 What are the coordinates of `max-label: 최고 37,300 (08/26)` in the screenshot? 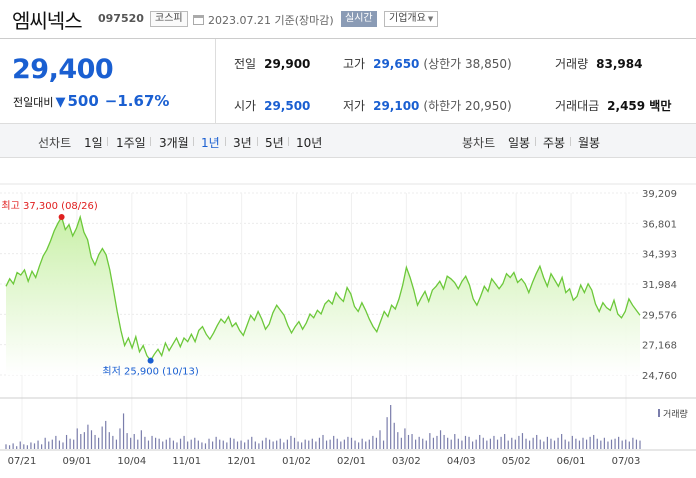 It's located at (49, 206).